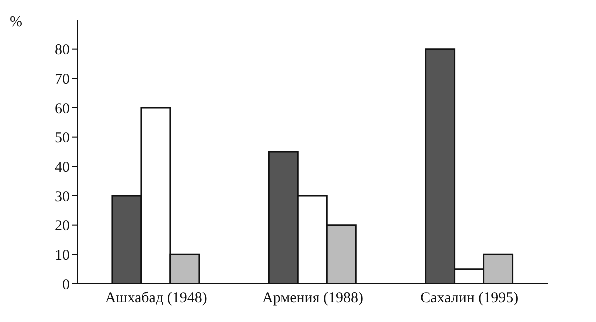  What do you see at coordinates (62, 197) in the screenshot?
I see `y-tick-label: 30` at bounding box center [62, 197].